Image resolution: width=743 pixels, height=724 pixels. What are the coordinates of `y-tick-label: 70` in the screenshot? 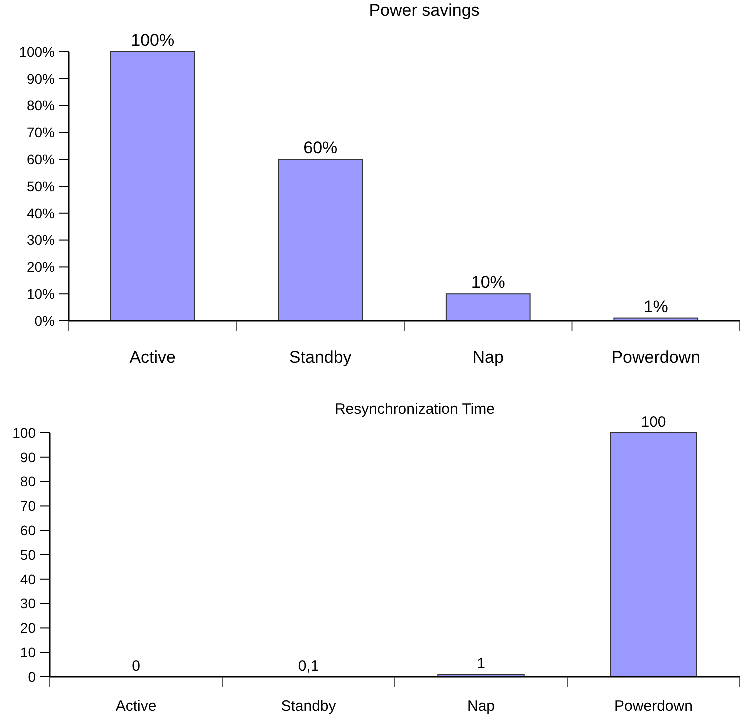 It's located at (28, 506).